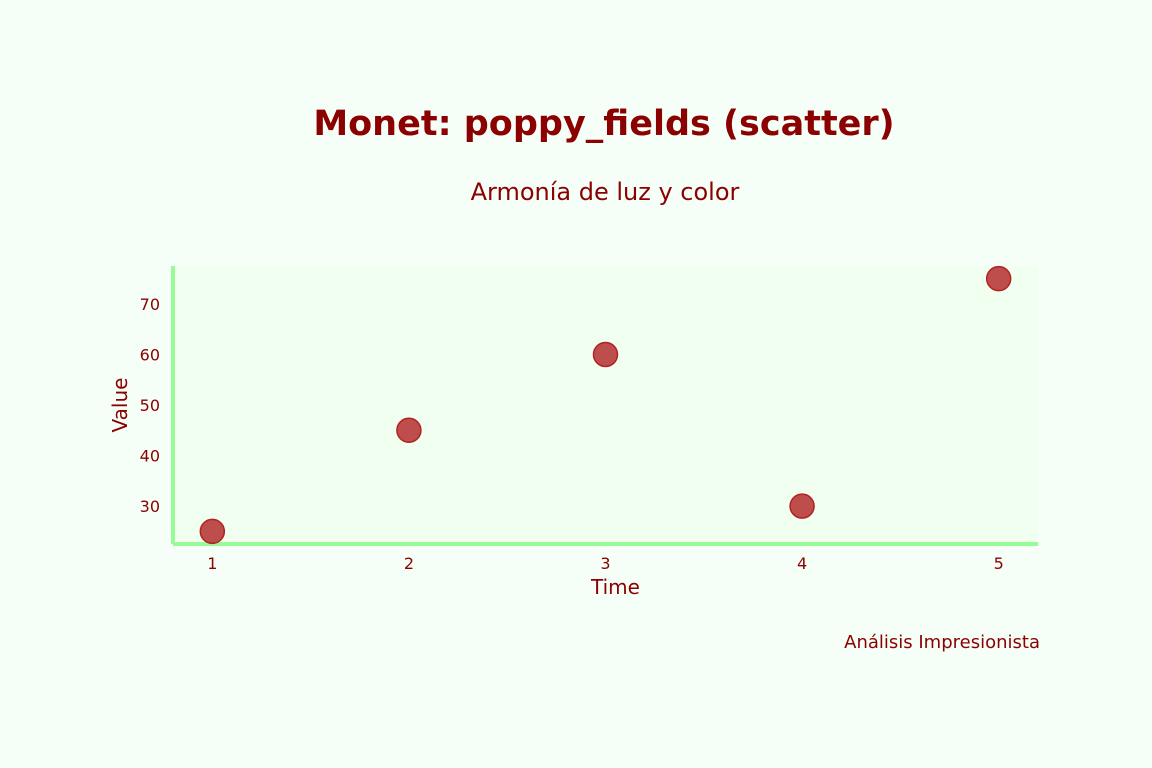 Image resolution: width=1152 pixels, height=768 pixels. I want to click on x-axis-ticks: 1 2 3 4 5, so click(605, 563).